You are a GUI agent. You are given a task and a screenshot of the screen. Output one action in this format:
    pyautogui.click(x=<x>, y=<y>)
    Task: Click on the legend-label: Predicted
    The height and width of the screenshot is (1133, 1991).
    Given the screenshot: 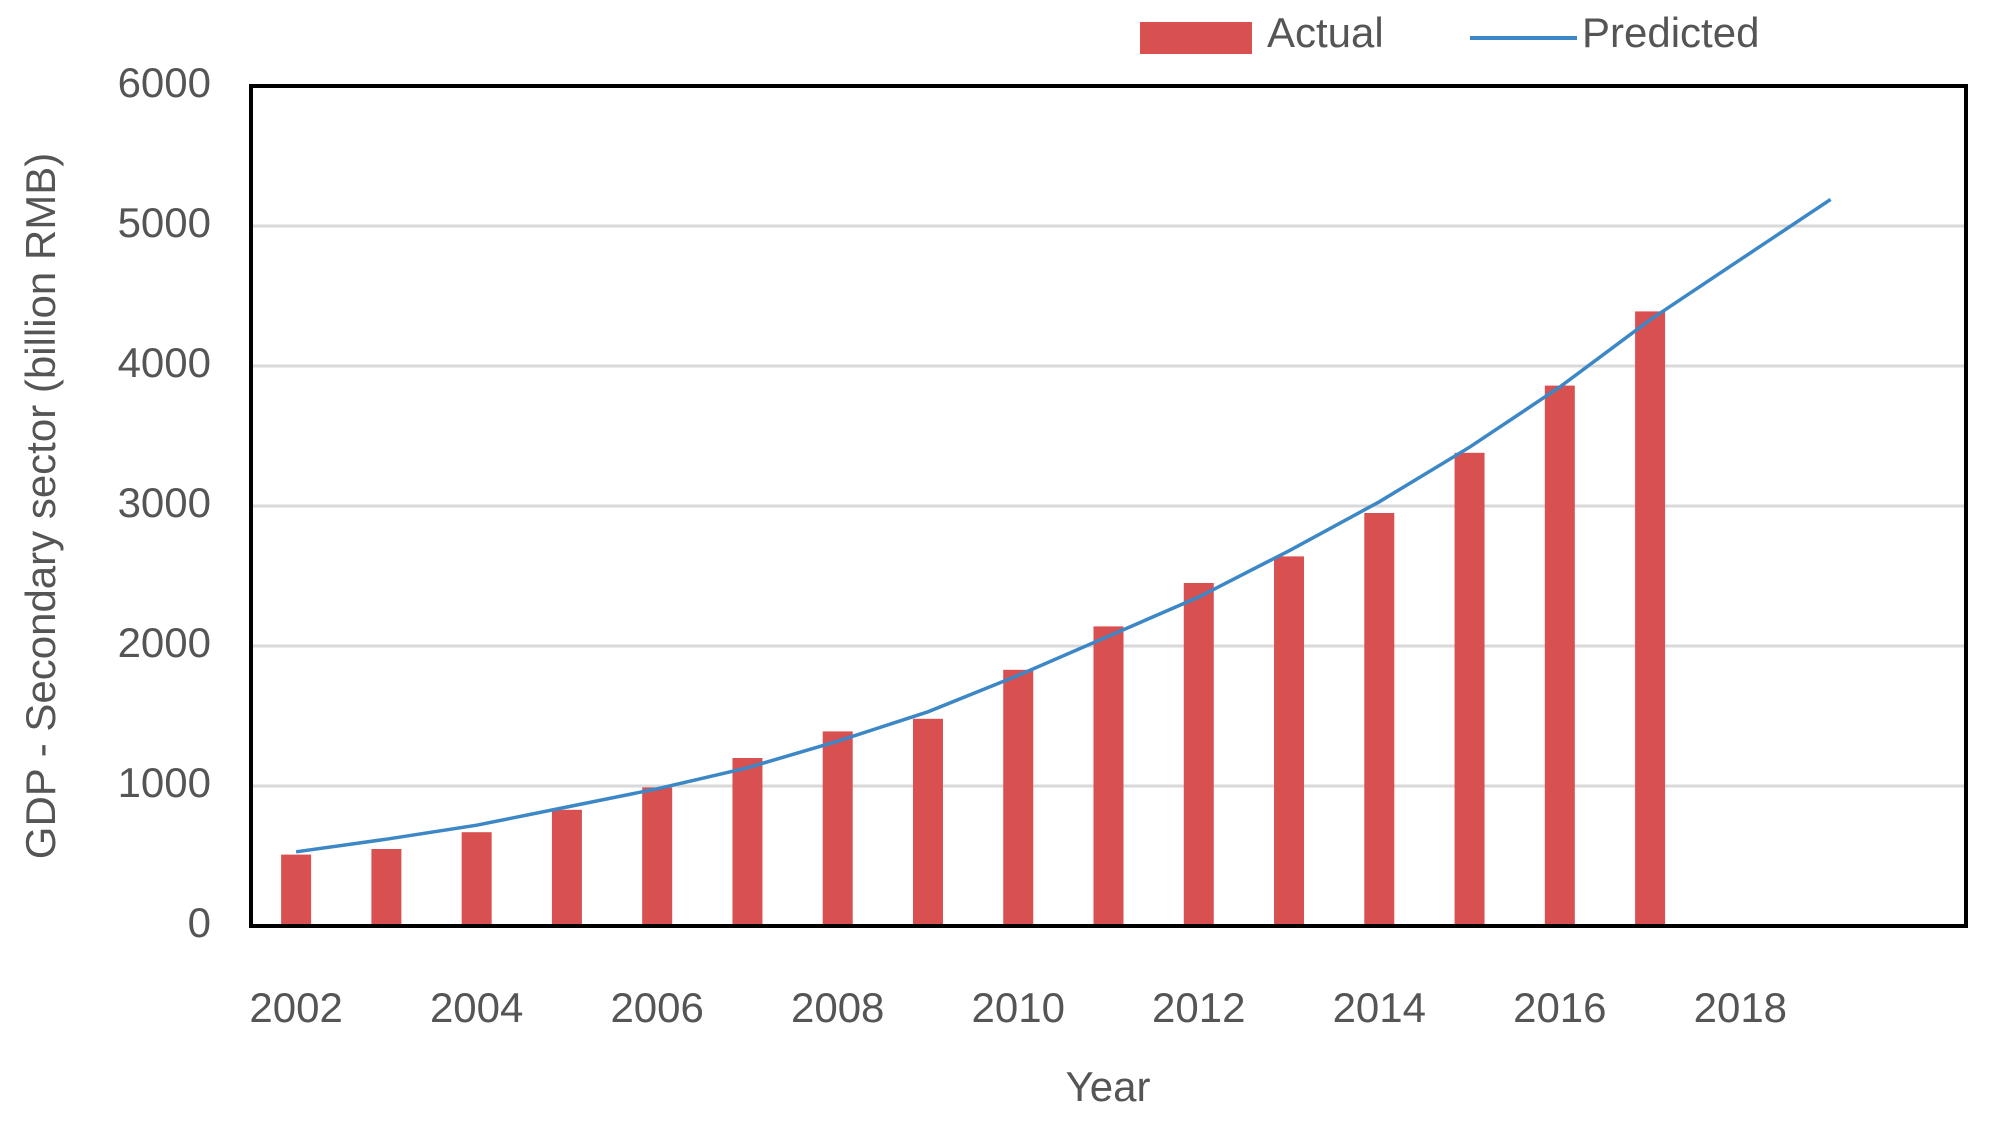 What is the action you would take?
    pyautogui.click(x=1670, y=32)
    